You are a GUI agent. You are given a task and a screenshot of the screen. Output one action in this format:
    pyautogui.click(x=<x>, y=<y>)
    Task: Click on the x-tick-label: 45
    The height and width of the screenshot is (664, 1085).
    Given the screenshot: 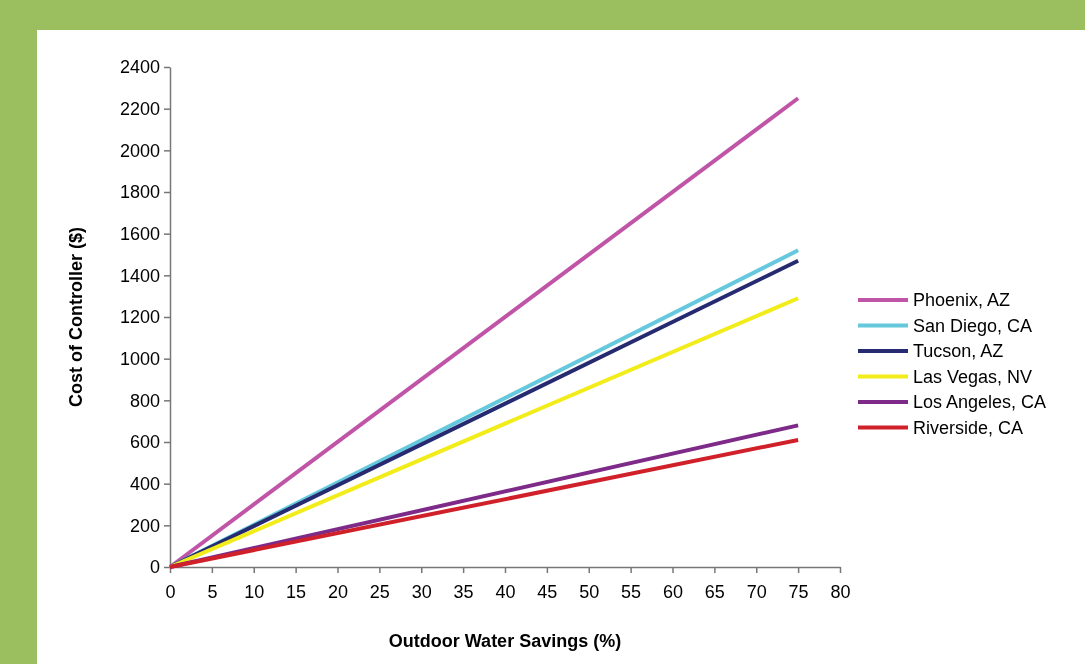 What is the action you would take?
    pyautogui.click(x=547, y=591)
    